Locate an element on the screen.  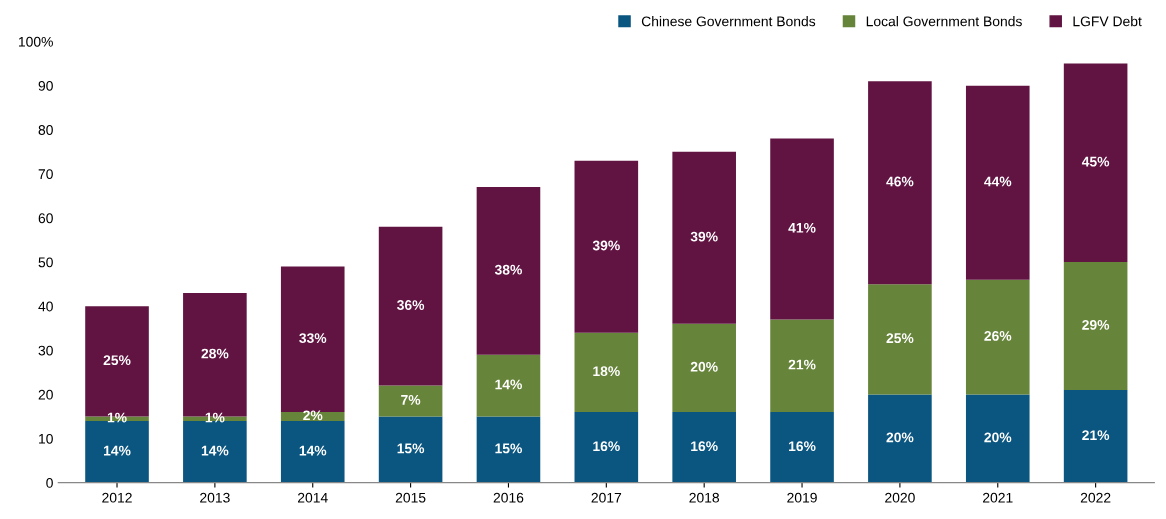
data-label: 41% is located at coordinates (802, 227).